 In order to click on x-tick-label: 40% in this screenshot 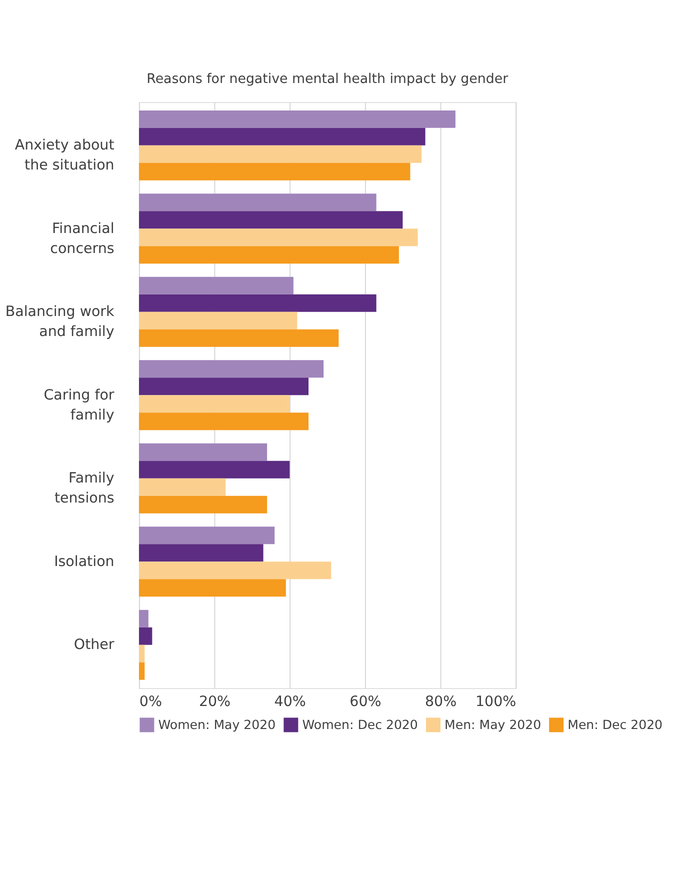, I will do `click(290, 702)`.